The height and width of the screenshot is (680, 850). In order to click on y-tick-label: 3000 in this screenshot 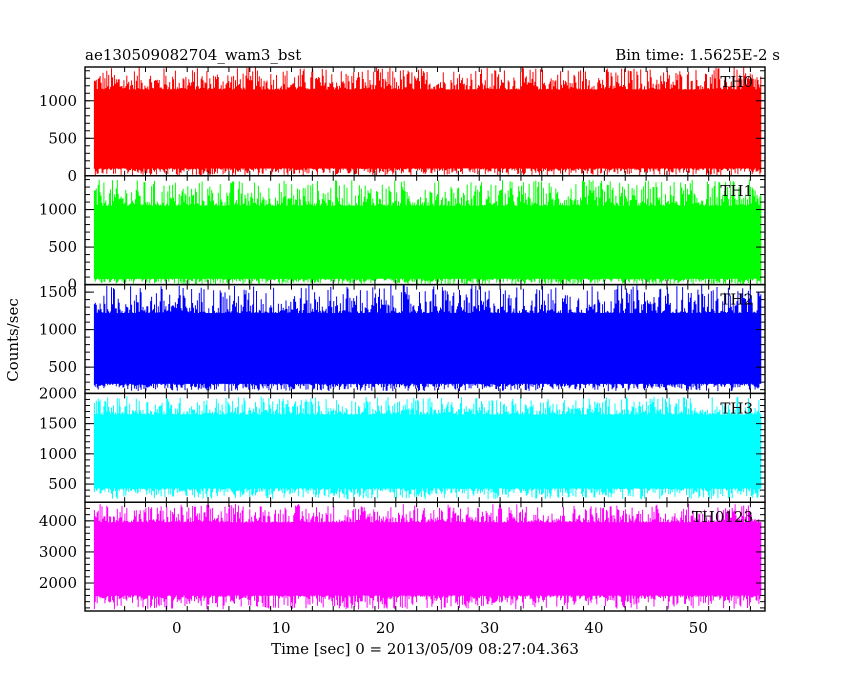, I will do `click(58, 552)`.